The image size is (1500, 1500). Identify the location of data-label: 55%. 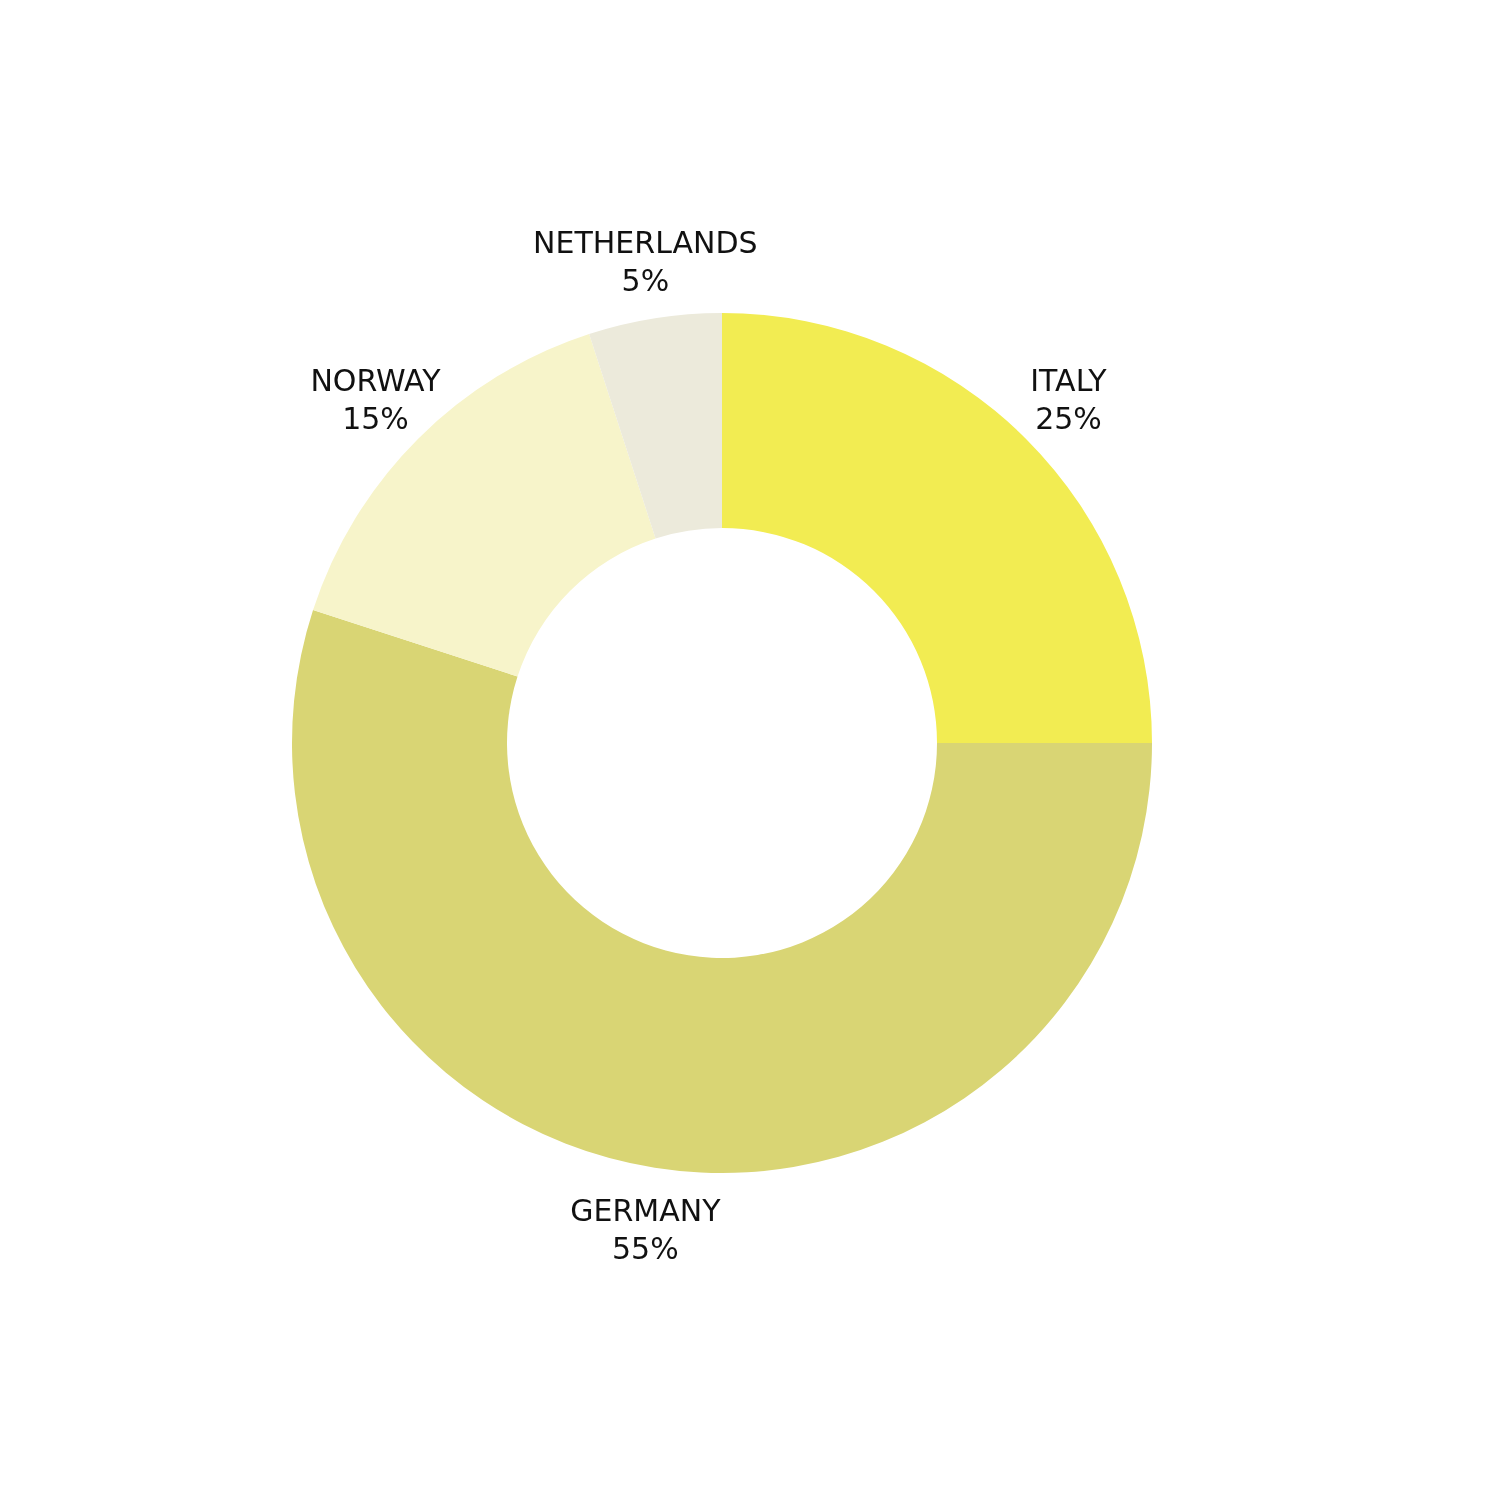
(645, 1248).